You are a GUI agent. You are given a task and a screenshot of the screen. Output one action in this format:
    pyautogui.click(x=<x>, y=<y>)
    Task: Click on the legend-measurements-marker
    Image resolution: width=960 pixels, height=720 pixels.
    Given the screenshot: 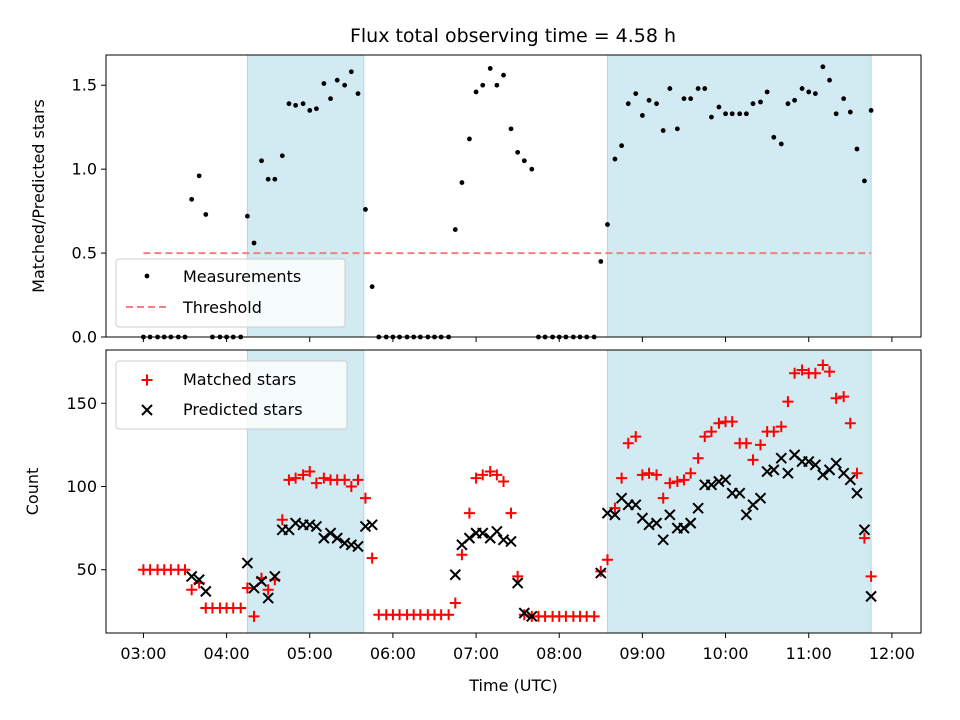 What is the action you would take?
    pyautogui.click(x=147, y=276)
    